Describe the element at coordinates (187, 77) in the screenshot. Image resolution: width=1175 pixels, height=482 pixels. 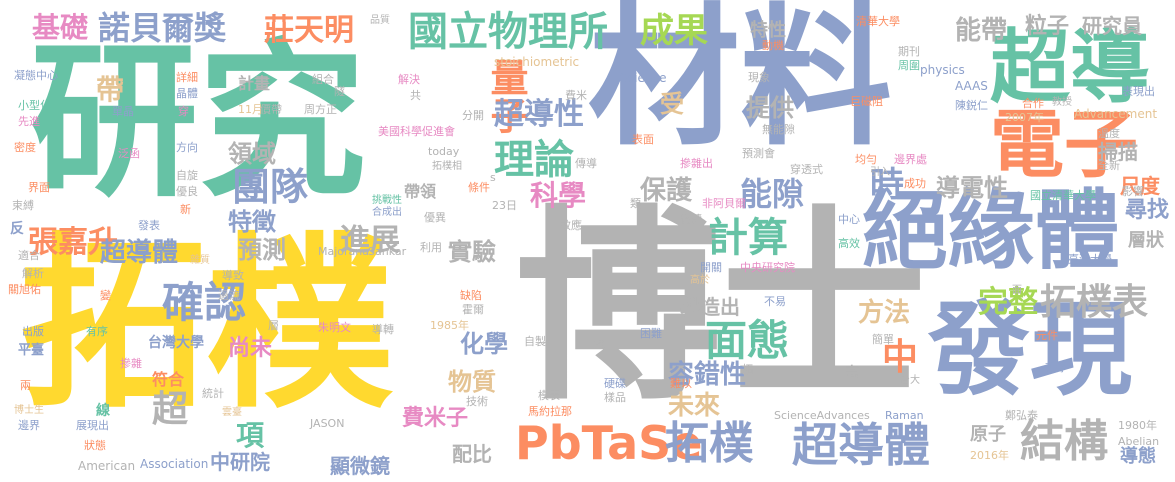
I see `word-xiangxi: 詳細` at that location.